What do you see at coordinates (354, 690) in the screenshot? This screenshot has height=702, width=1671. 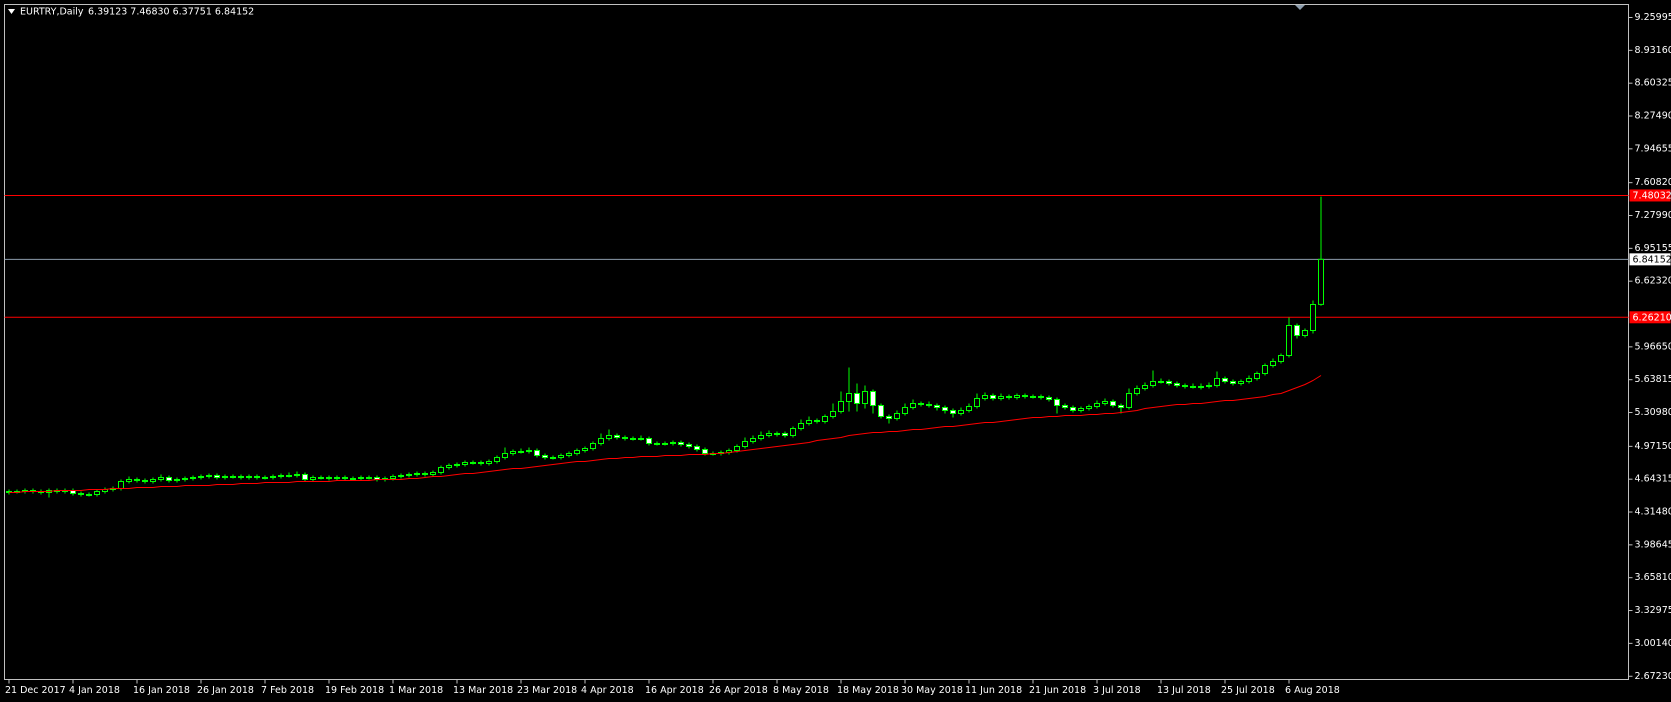 I see `x-tick-label: 19 Feb 2018` at bounding box center [354, 690].